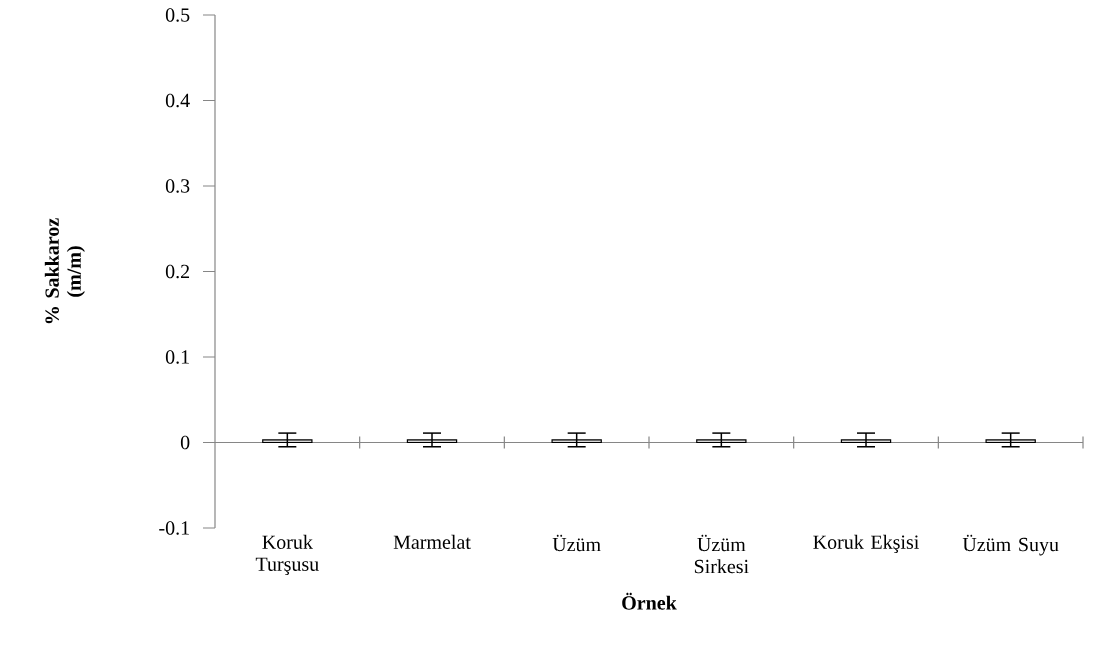 This screenshot has height=651, width=1096. Describe the element at coordinates (174, 528) in the screenshot. I see `y-tick-label: -0.1` at that location.